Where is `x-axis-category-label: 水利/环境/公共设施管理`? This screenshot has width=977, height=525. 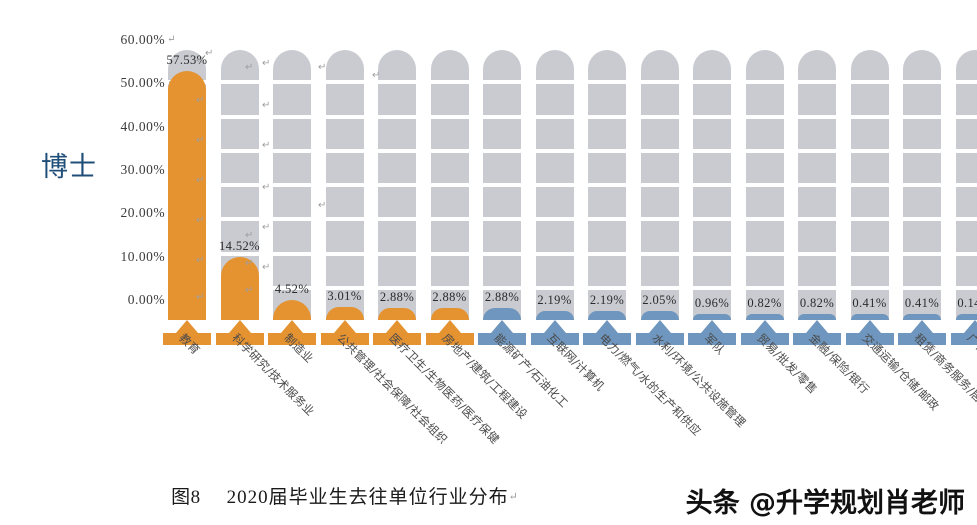
x-axis-category-label: 水利/环境/公共设施管理 is located at coordinates (698, 380).